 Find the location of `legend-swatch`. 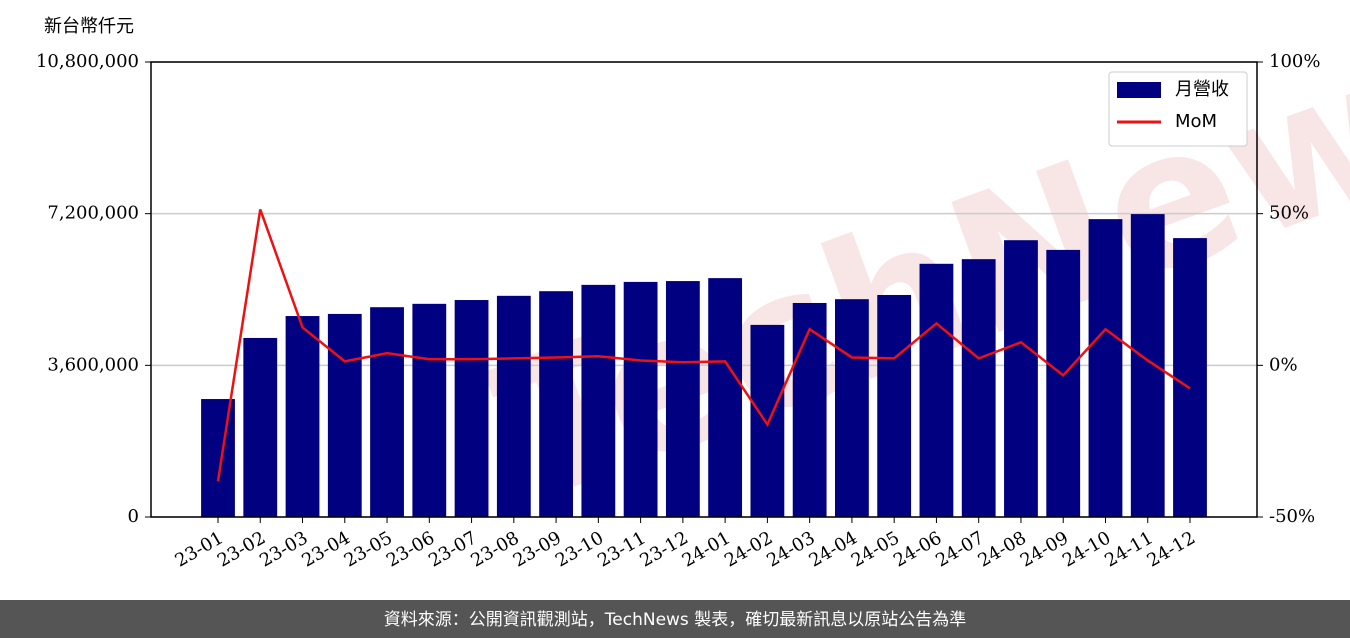

legend-swatch is located at coordinates (1139, 90).